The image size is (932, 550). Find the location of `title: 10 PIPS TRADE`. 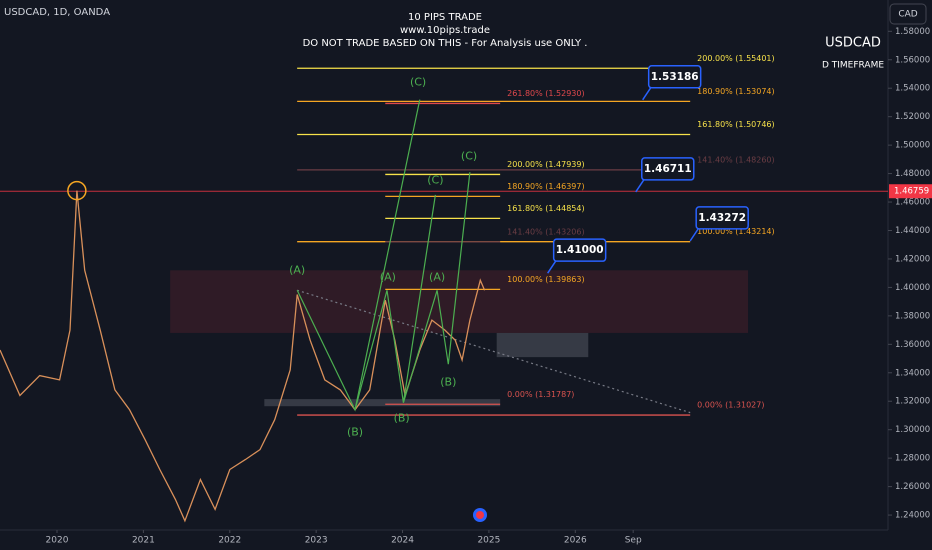

title: 10 PIPS TRADE is located at coordinates (445, 17).